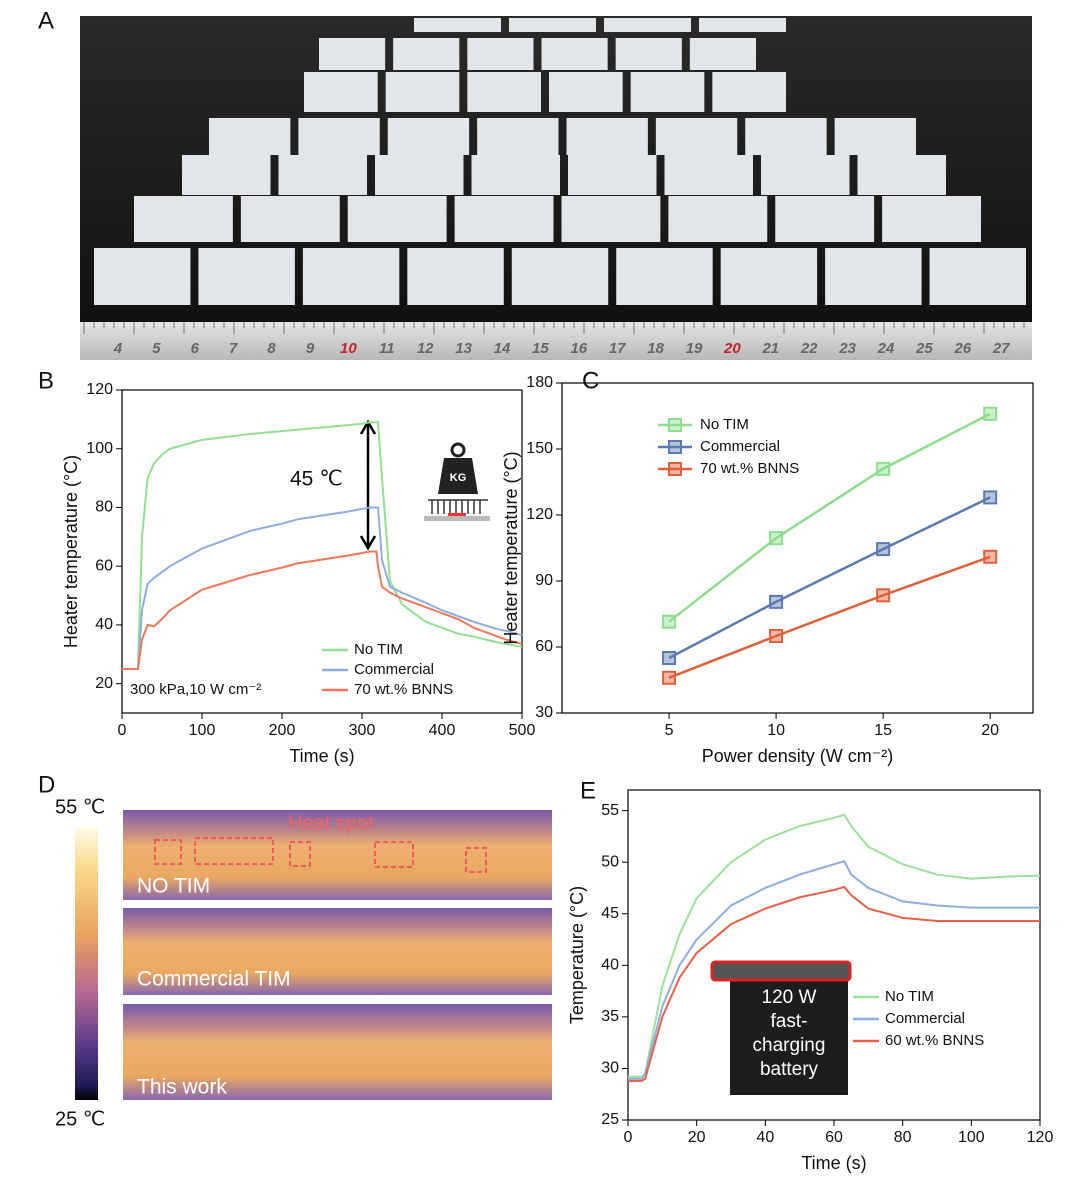  What do you see at coordinates (540, 348) in the screenshot?
I see `ruler-label: 15` at bounding box center [540, 348].